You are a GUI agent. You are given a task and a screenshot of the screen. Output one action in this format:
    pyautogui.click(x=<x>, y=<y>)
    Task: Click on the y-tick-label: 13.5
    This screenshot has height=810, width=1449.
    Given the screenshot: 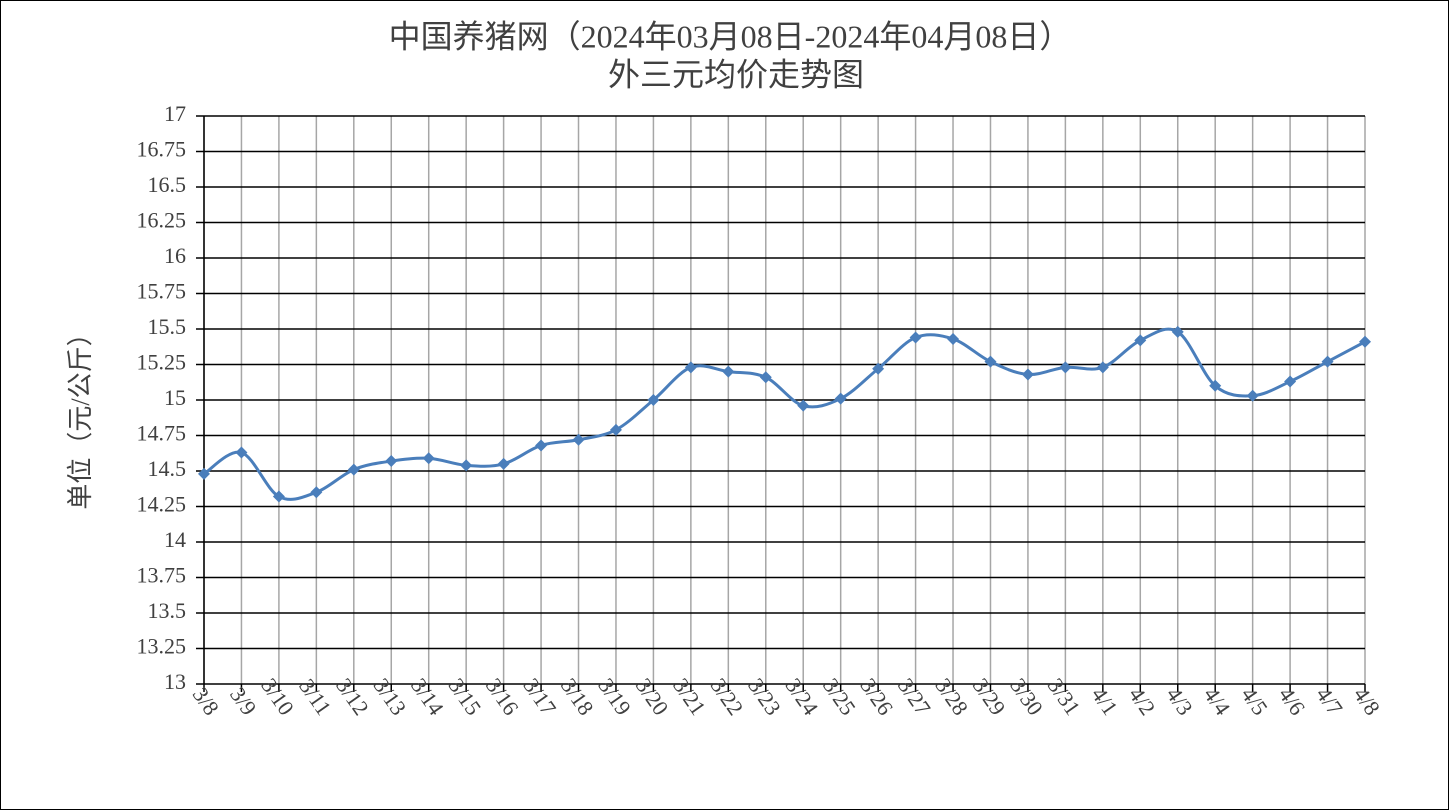 What is the action you would take?
    pyautogui.click(x=167, y=610)
    